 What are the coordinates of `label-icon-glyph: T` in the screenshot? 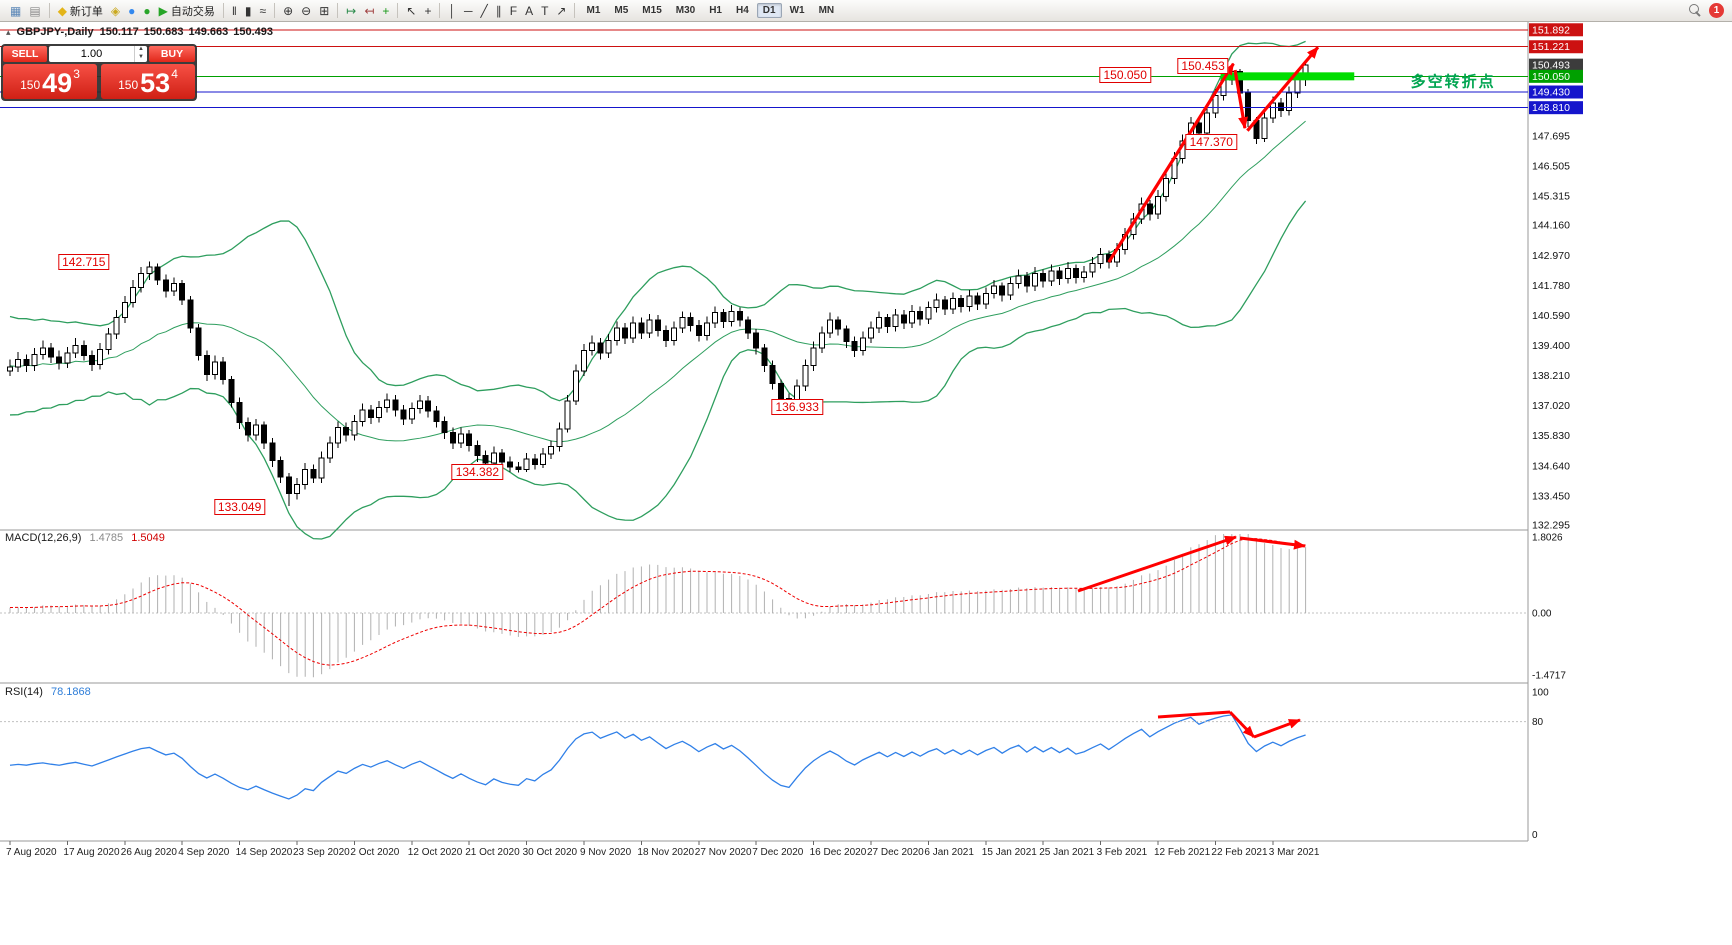 It's located at (545, 10).